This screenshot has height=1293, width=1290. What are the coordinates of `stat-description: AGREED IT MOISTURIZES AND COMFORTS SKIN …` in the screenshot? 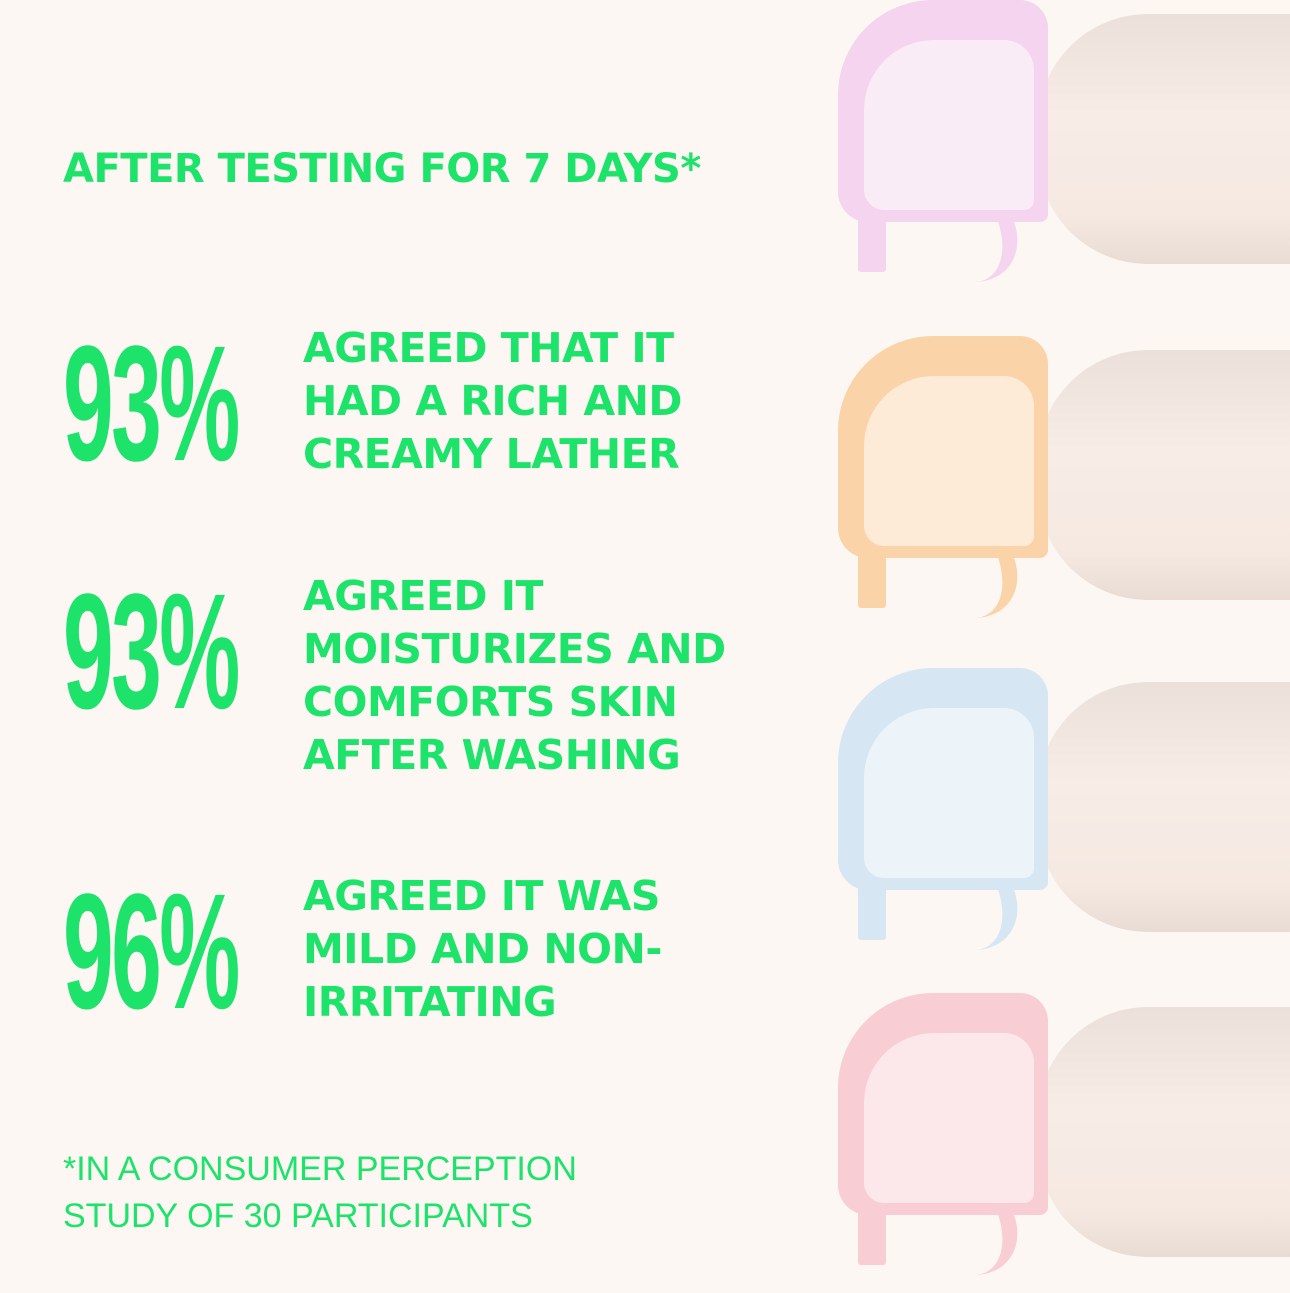 It's located at (514, 676).